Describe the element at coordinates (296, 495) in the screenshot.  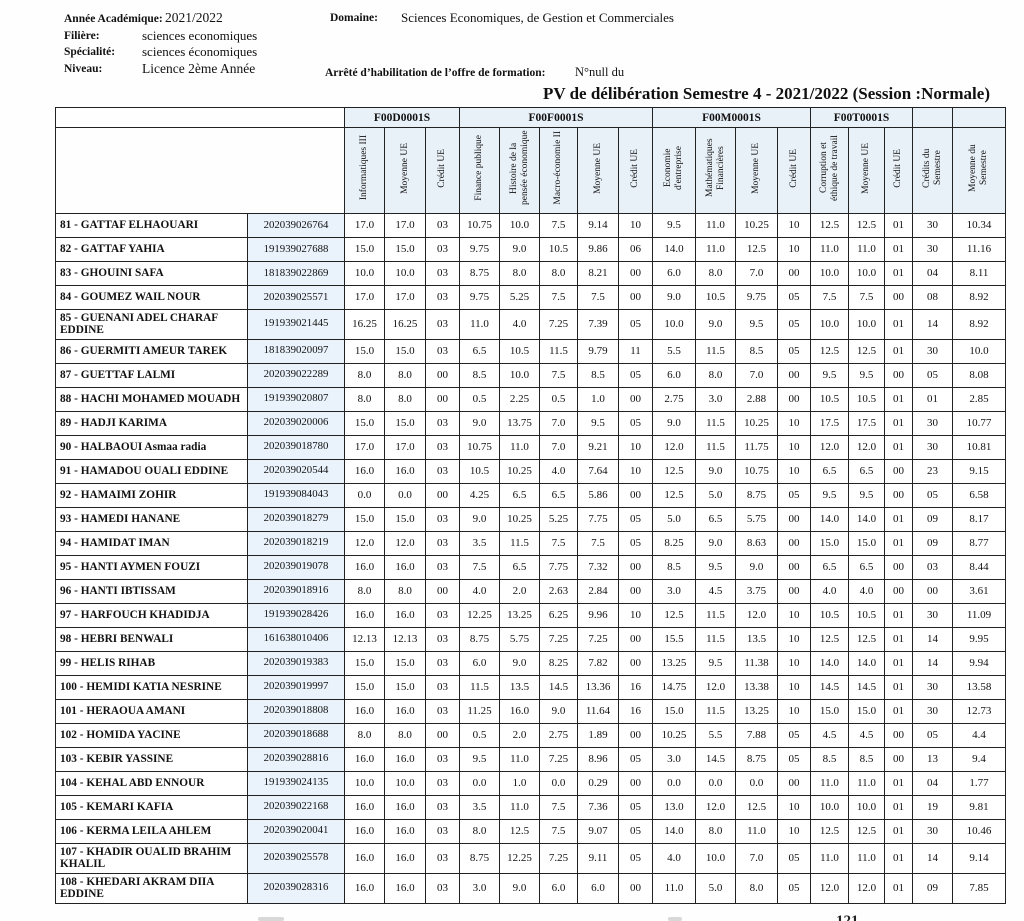
I see `student-id-cell: 191939084043` at that location.